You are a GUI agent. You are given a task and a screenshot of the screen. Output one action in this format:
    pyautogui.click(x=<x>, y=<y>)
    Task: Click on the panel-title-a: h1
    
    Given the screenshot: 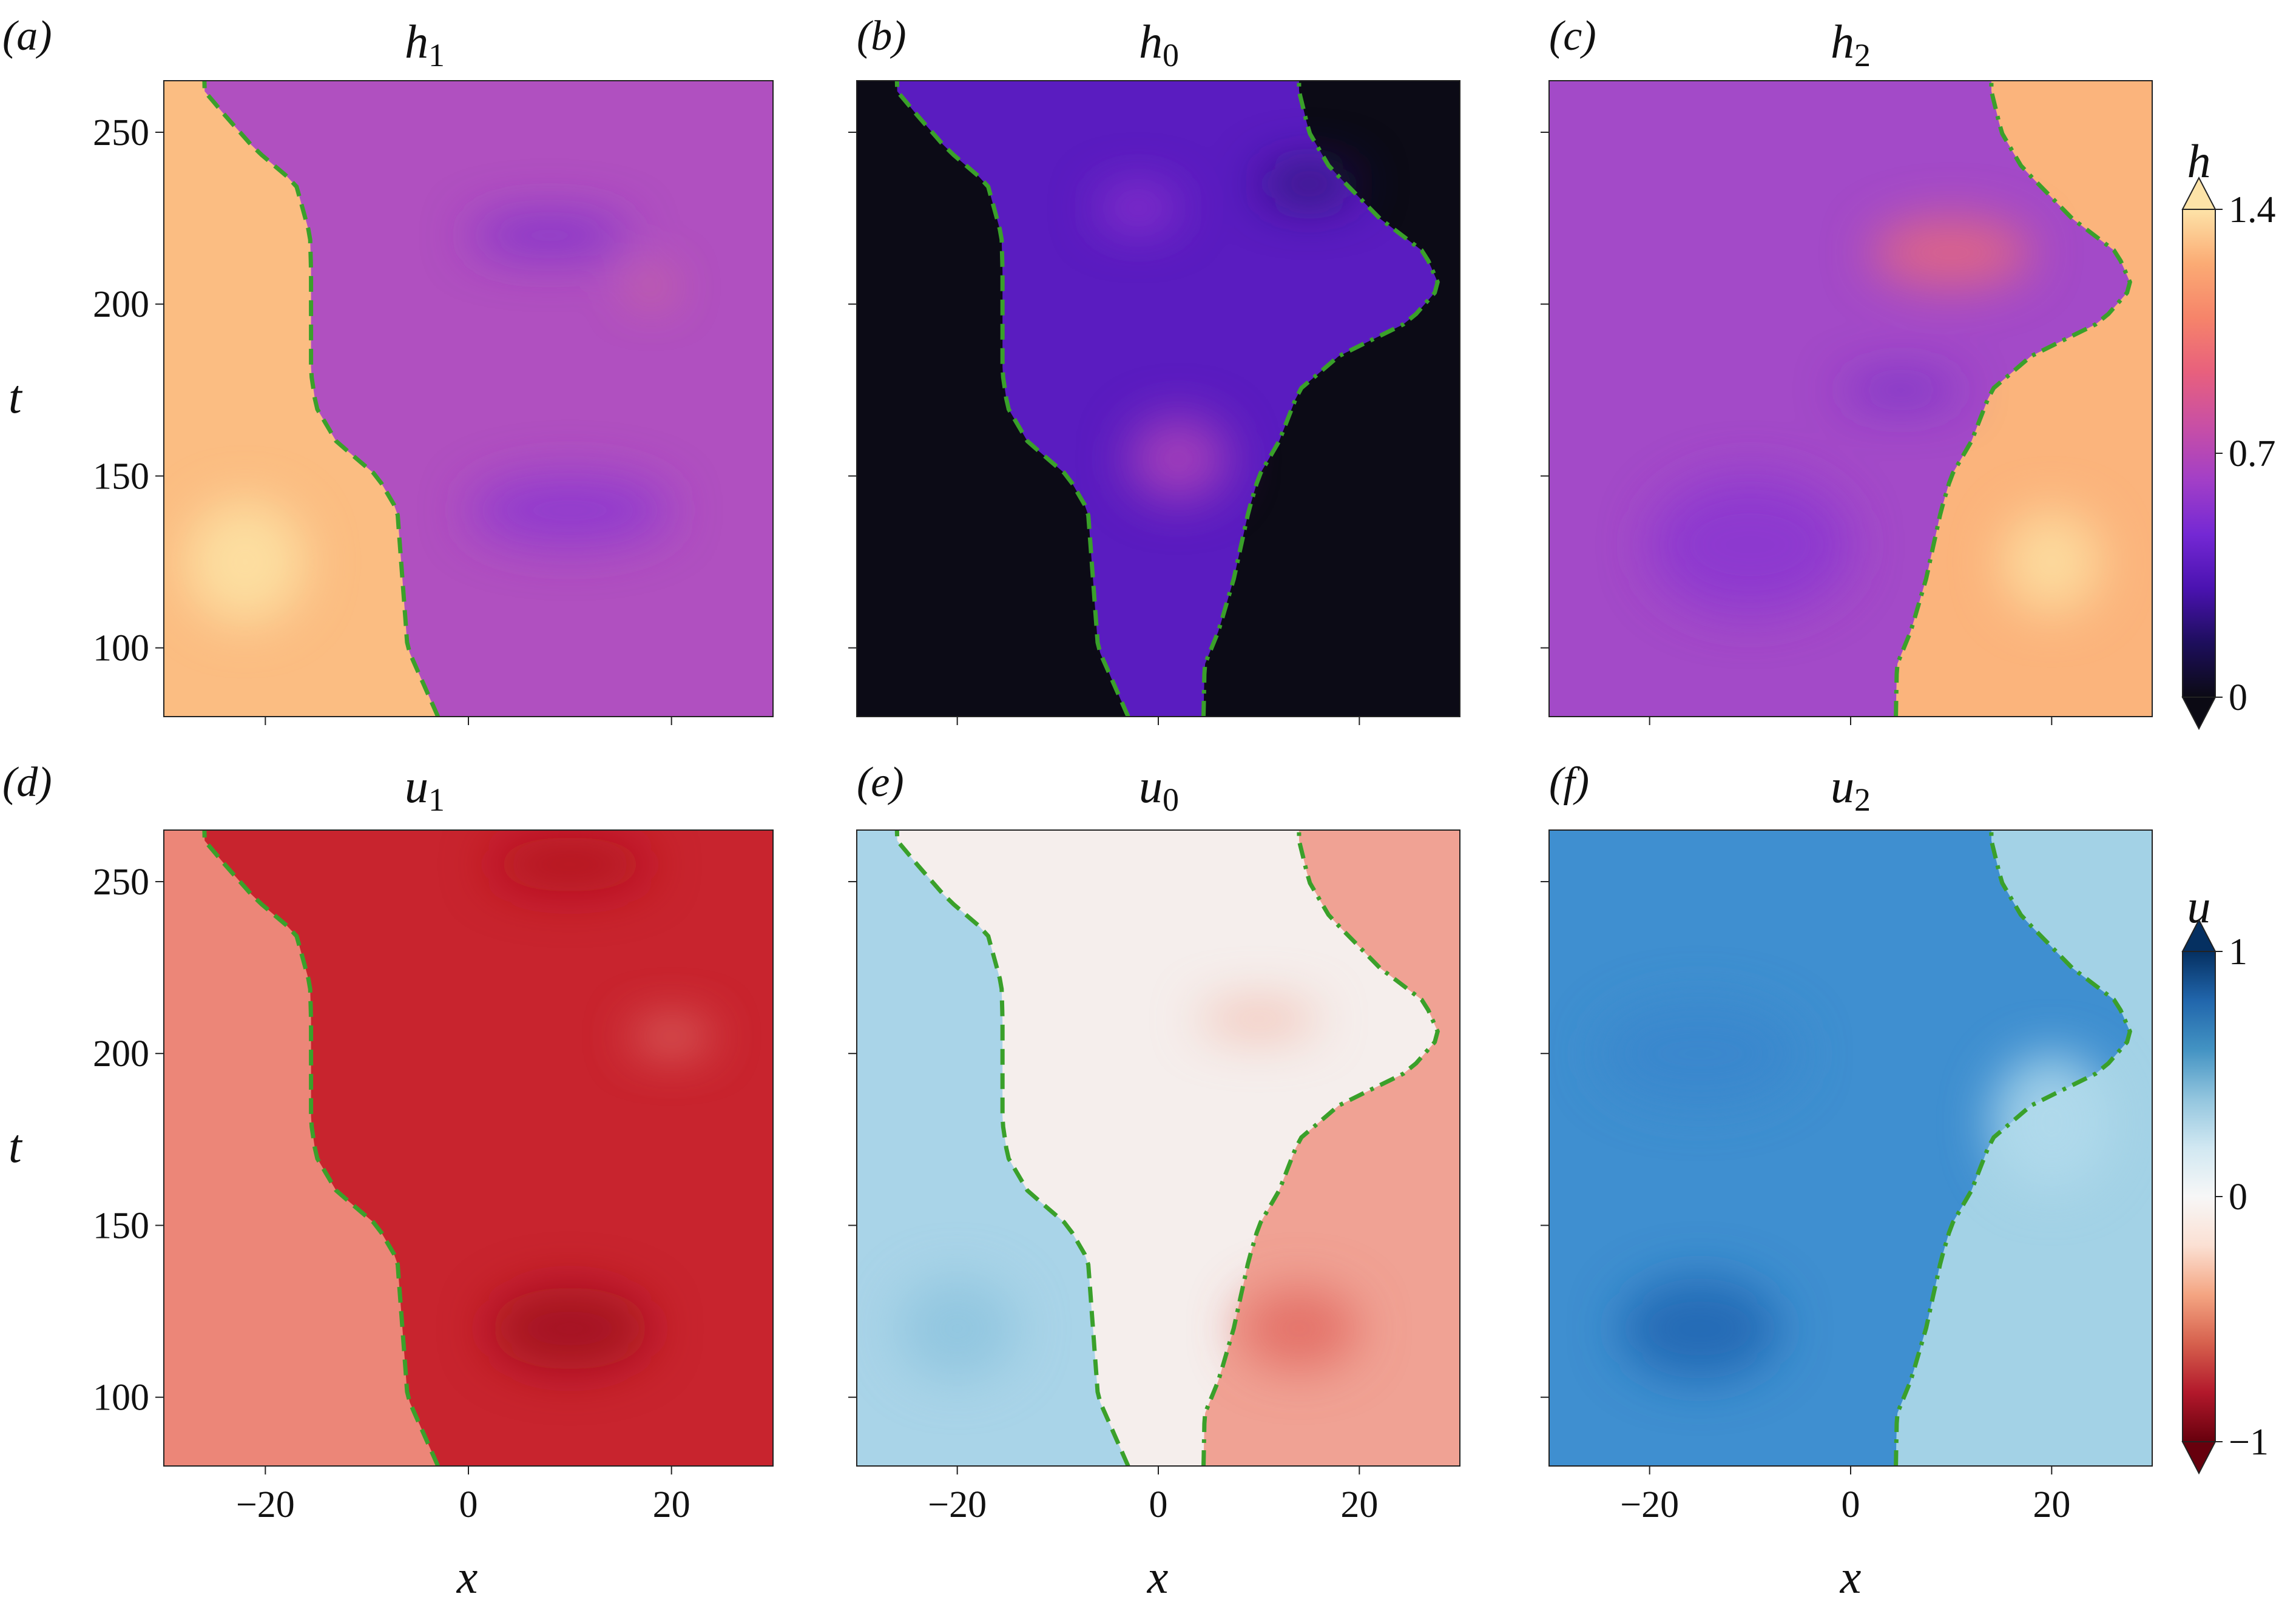 What is the action you would take?
    pyautogui.click(x=425, y=44)
    